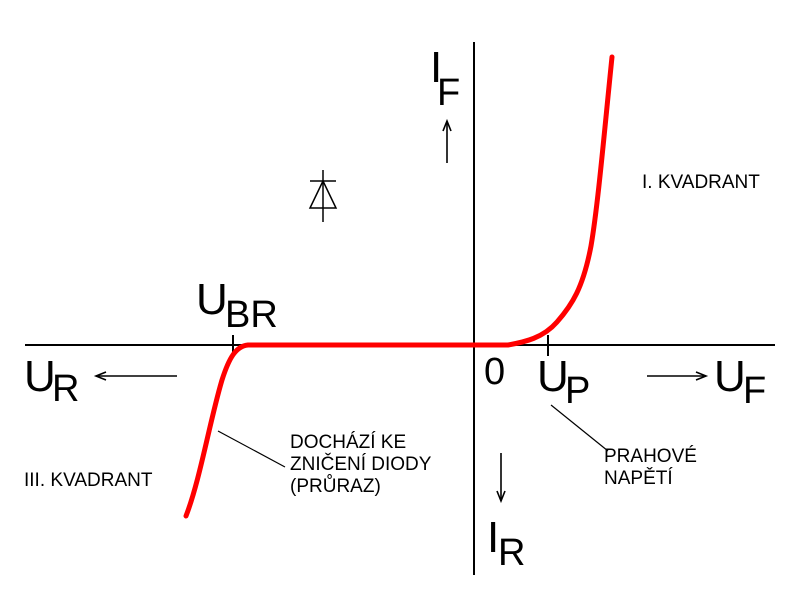  What do you see at coordinates (251, 449) in the screenshot?
I see `breakdown-leader-line` at bounding box center [251, 449].